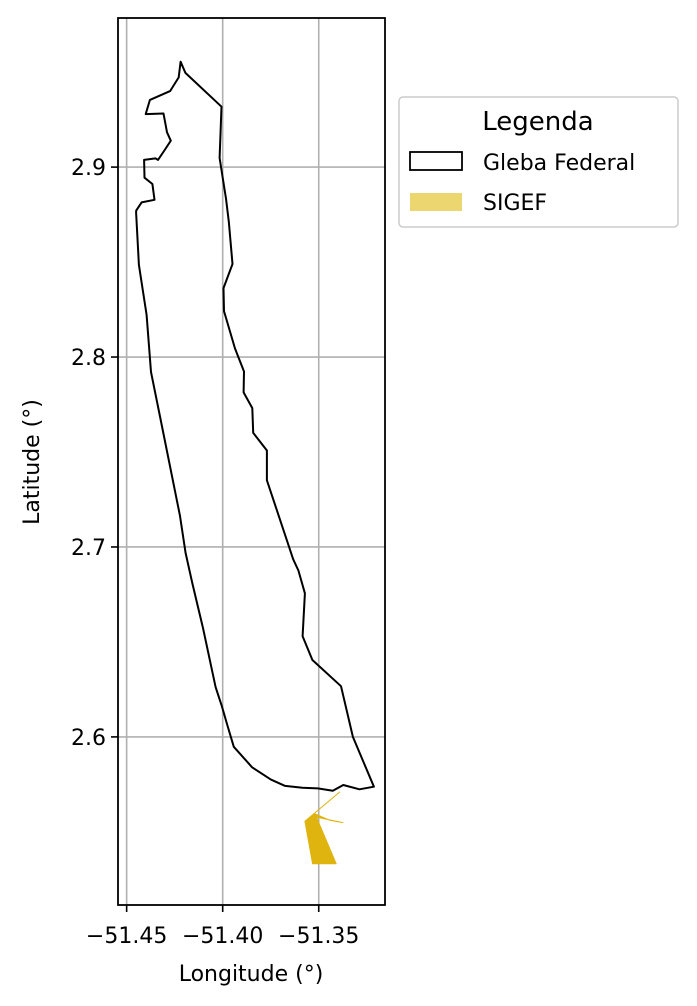 Image resolution: width=697 pixels, height=1006 pixels. What do you see at coordinates (88, 168) in the screenshot?
I see `y-tick-label-3: 2.9` at bounding box center [88, 168].